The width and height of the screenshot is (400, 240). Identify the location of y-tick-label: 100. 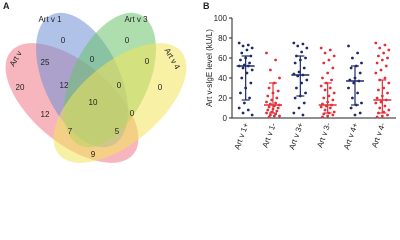
(221, 18).